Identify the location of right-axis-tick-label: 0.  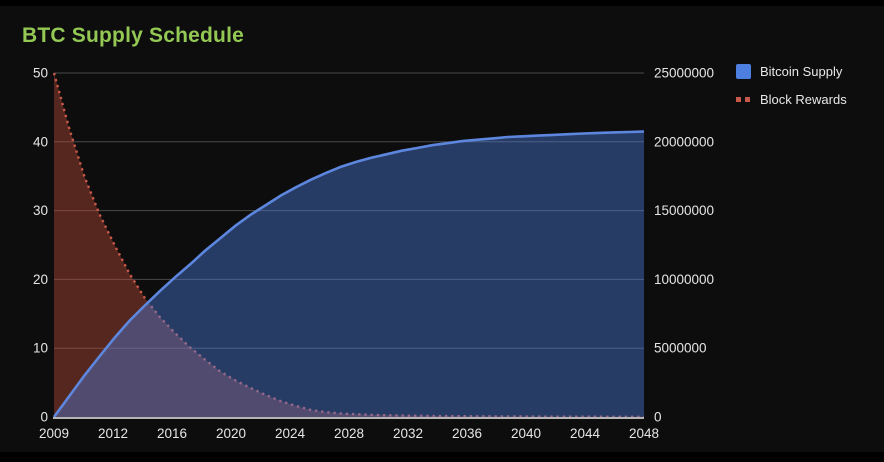
(658, 417).